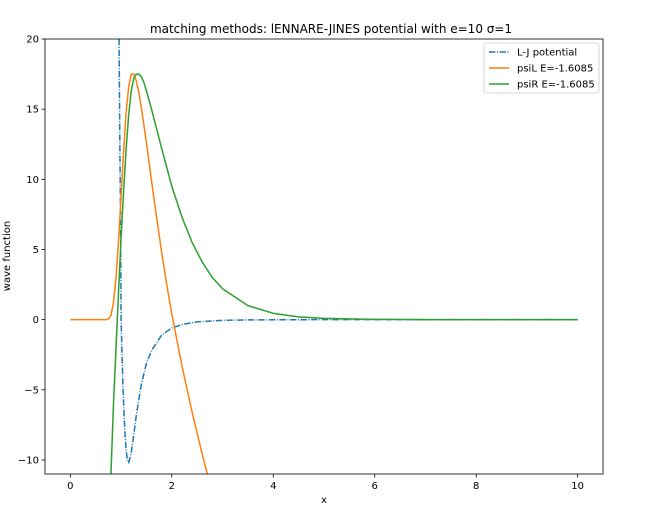  Describe the element at coordinates (476, 486) in the screenshot. I see `x-tick-label: 8` at that location.